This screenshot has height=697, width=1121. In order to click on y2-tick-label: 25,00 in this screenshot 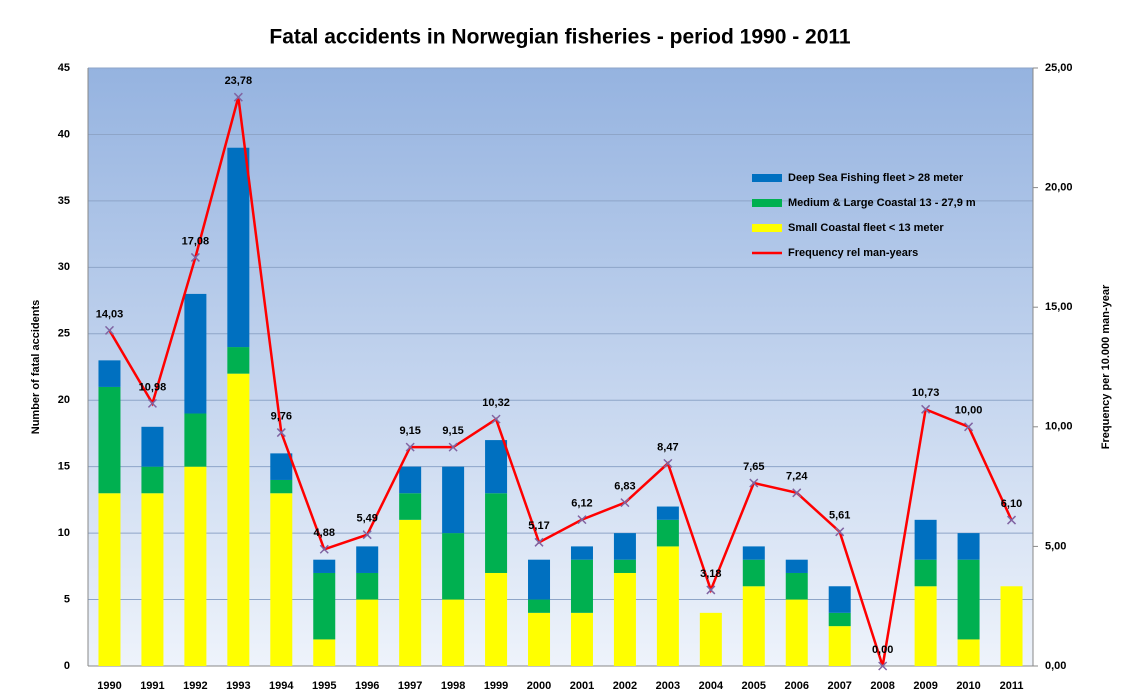, I will do `click(1059, 68)`.